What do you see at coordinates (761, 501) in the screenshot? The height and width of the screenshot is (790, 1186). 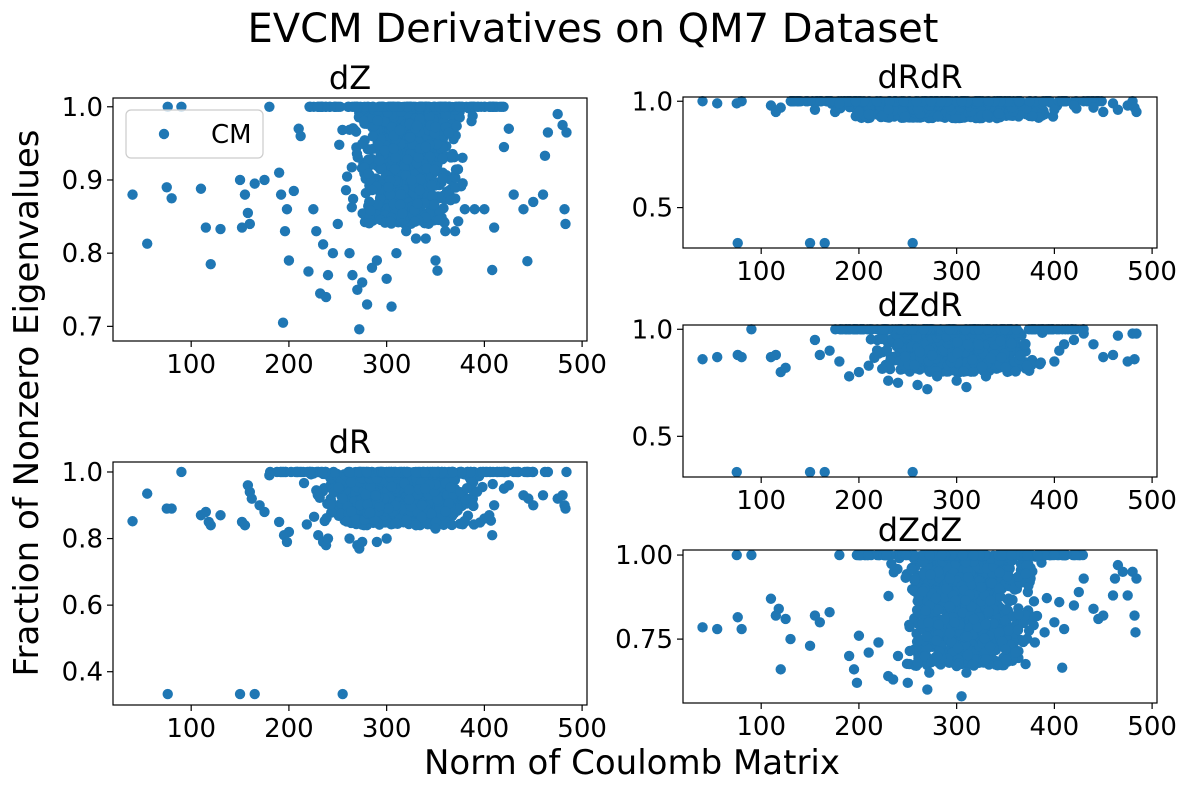 I see `x-tick-label: 100` at bounding box center [761, 501].